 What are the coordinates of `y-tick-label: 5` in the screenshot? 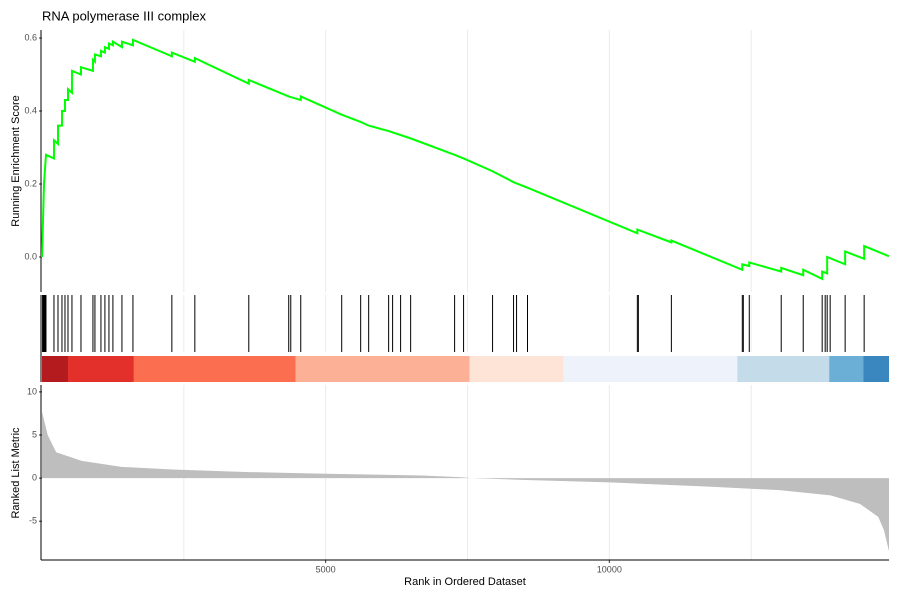 It's located at (34, 434).